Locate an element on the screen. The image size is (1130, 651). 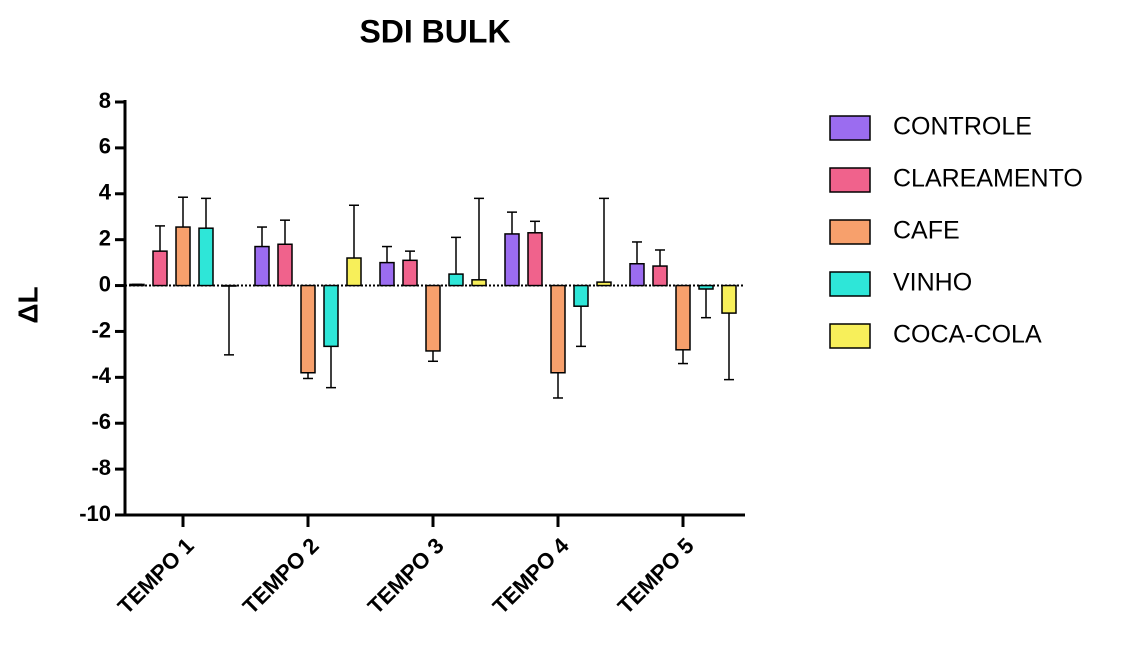
x-tick-label: TEMPO 5 is located at coordinates (656, 576).